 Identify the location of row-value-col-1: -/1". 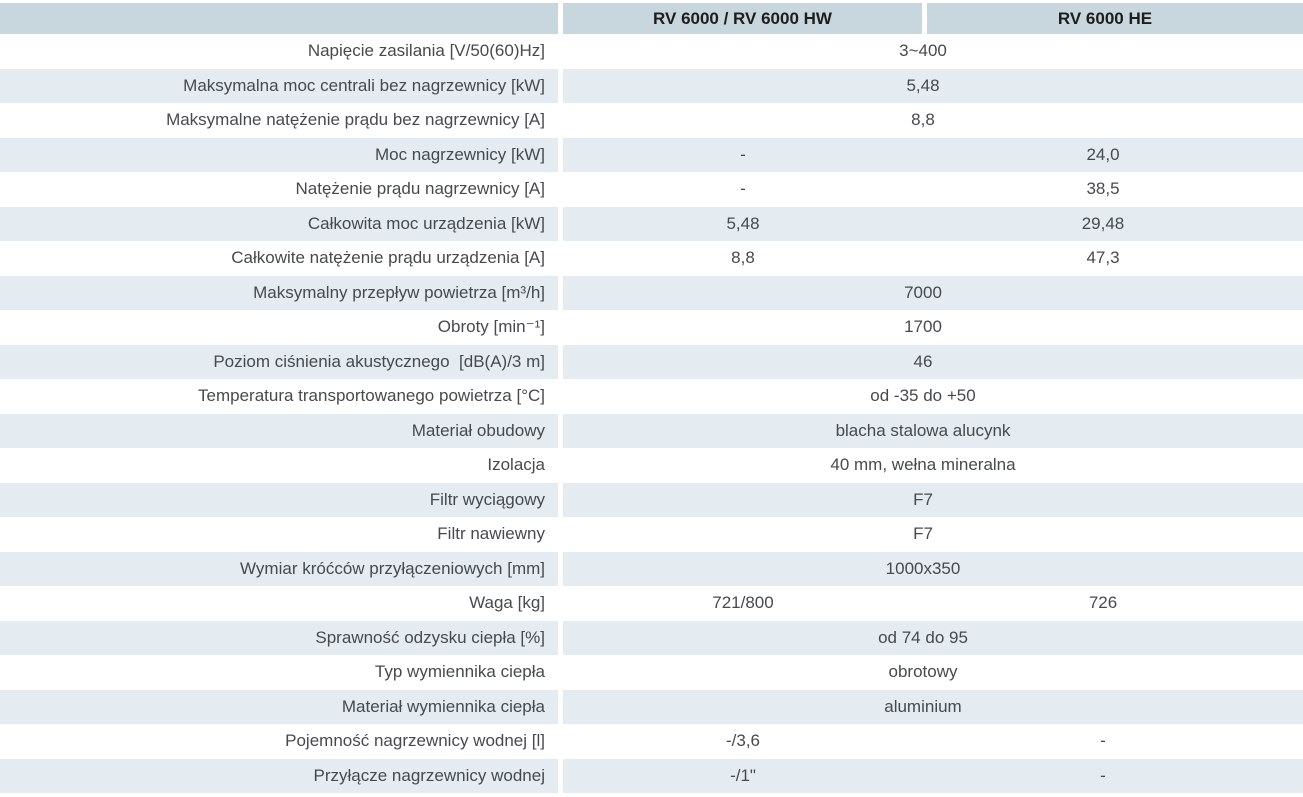
(743, 775).